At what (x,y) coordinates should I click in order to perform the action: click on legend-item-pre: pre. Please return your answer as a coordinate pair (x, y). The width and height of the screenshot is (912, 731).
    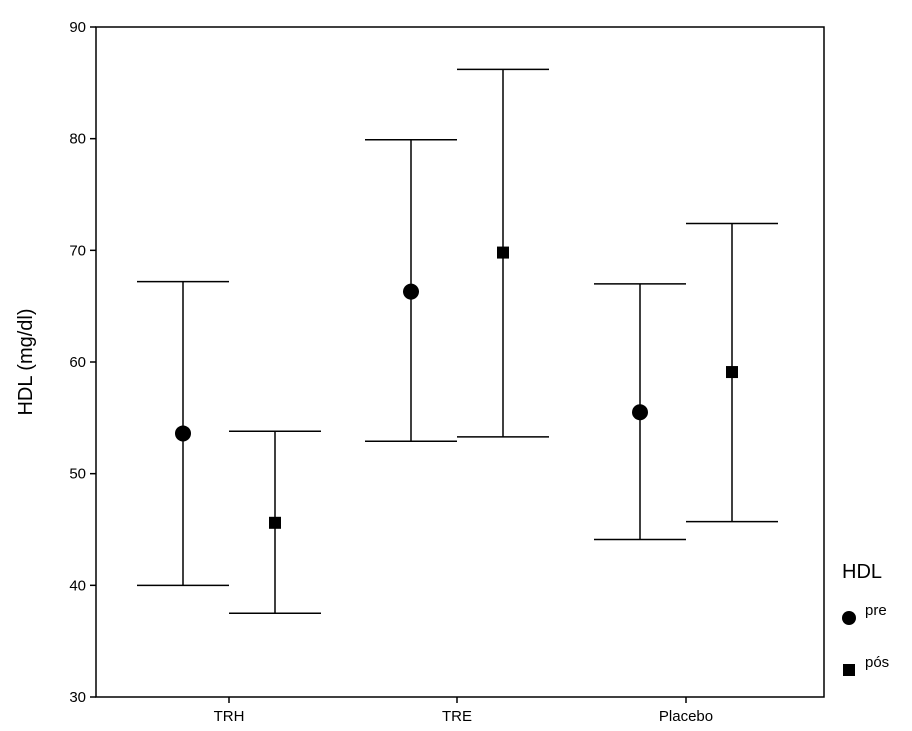
    Looking at the image, I should click on (864, 613).